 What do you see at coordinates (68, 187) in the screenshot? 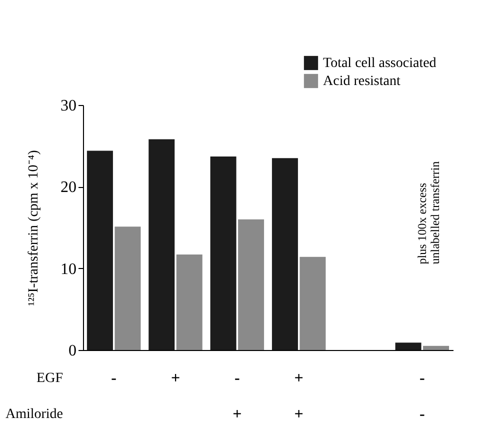
I see `y-tick-label: 20` at bounding box center [68, 187].